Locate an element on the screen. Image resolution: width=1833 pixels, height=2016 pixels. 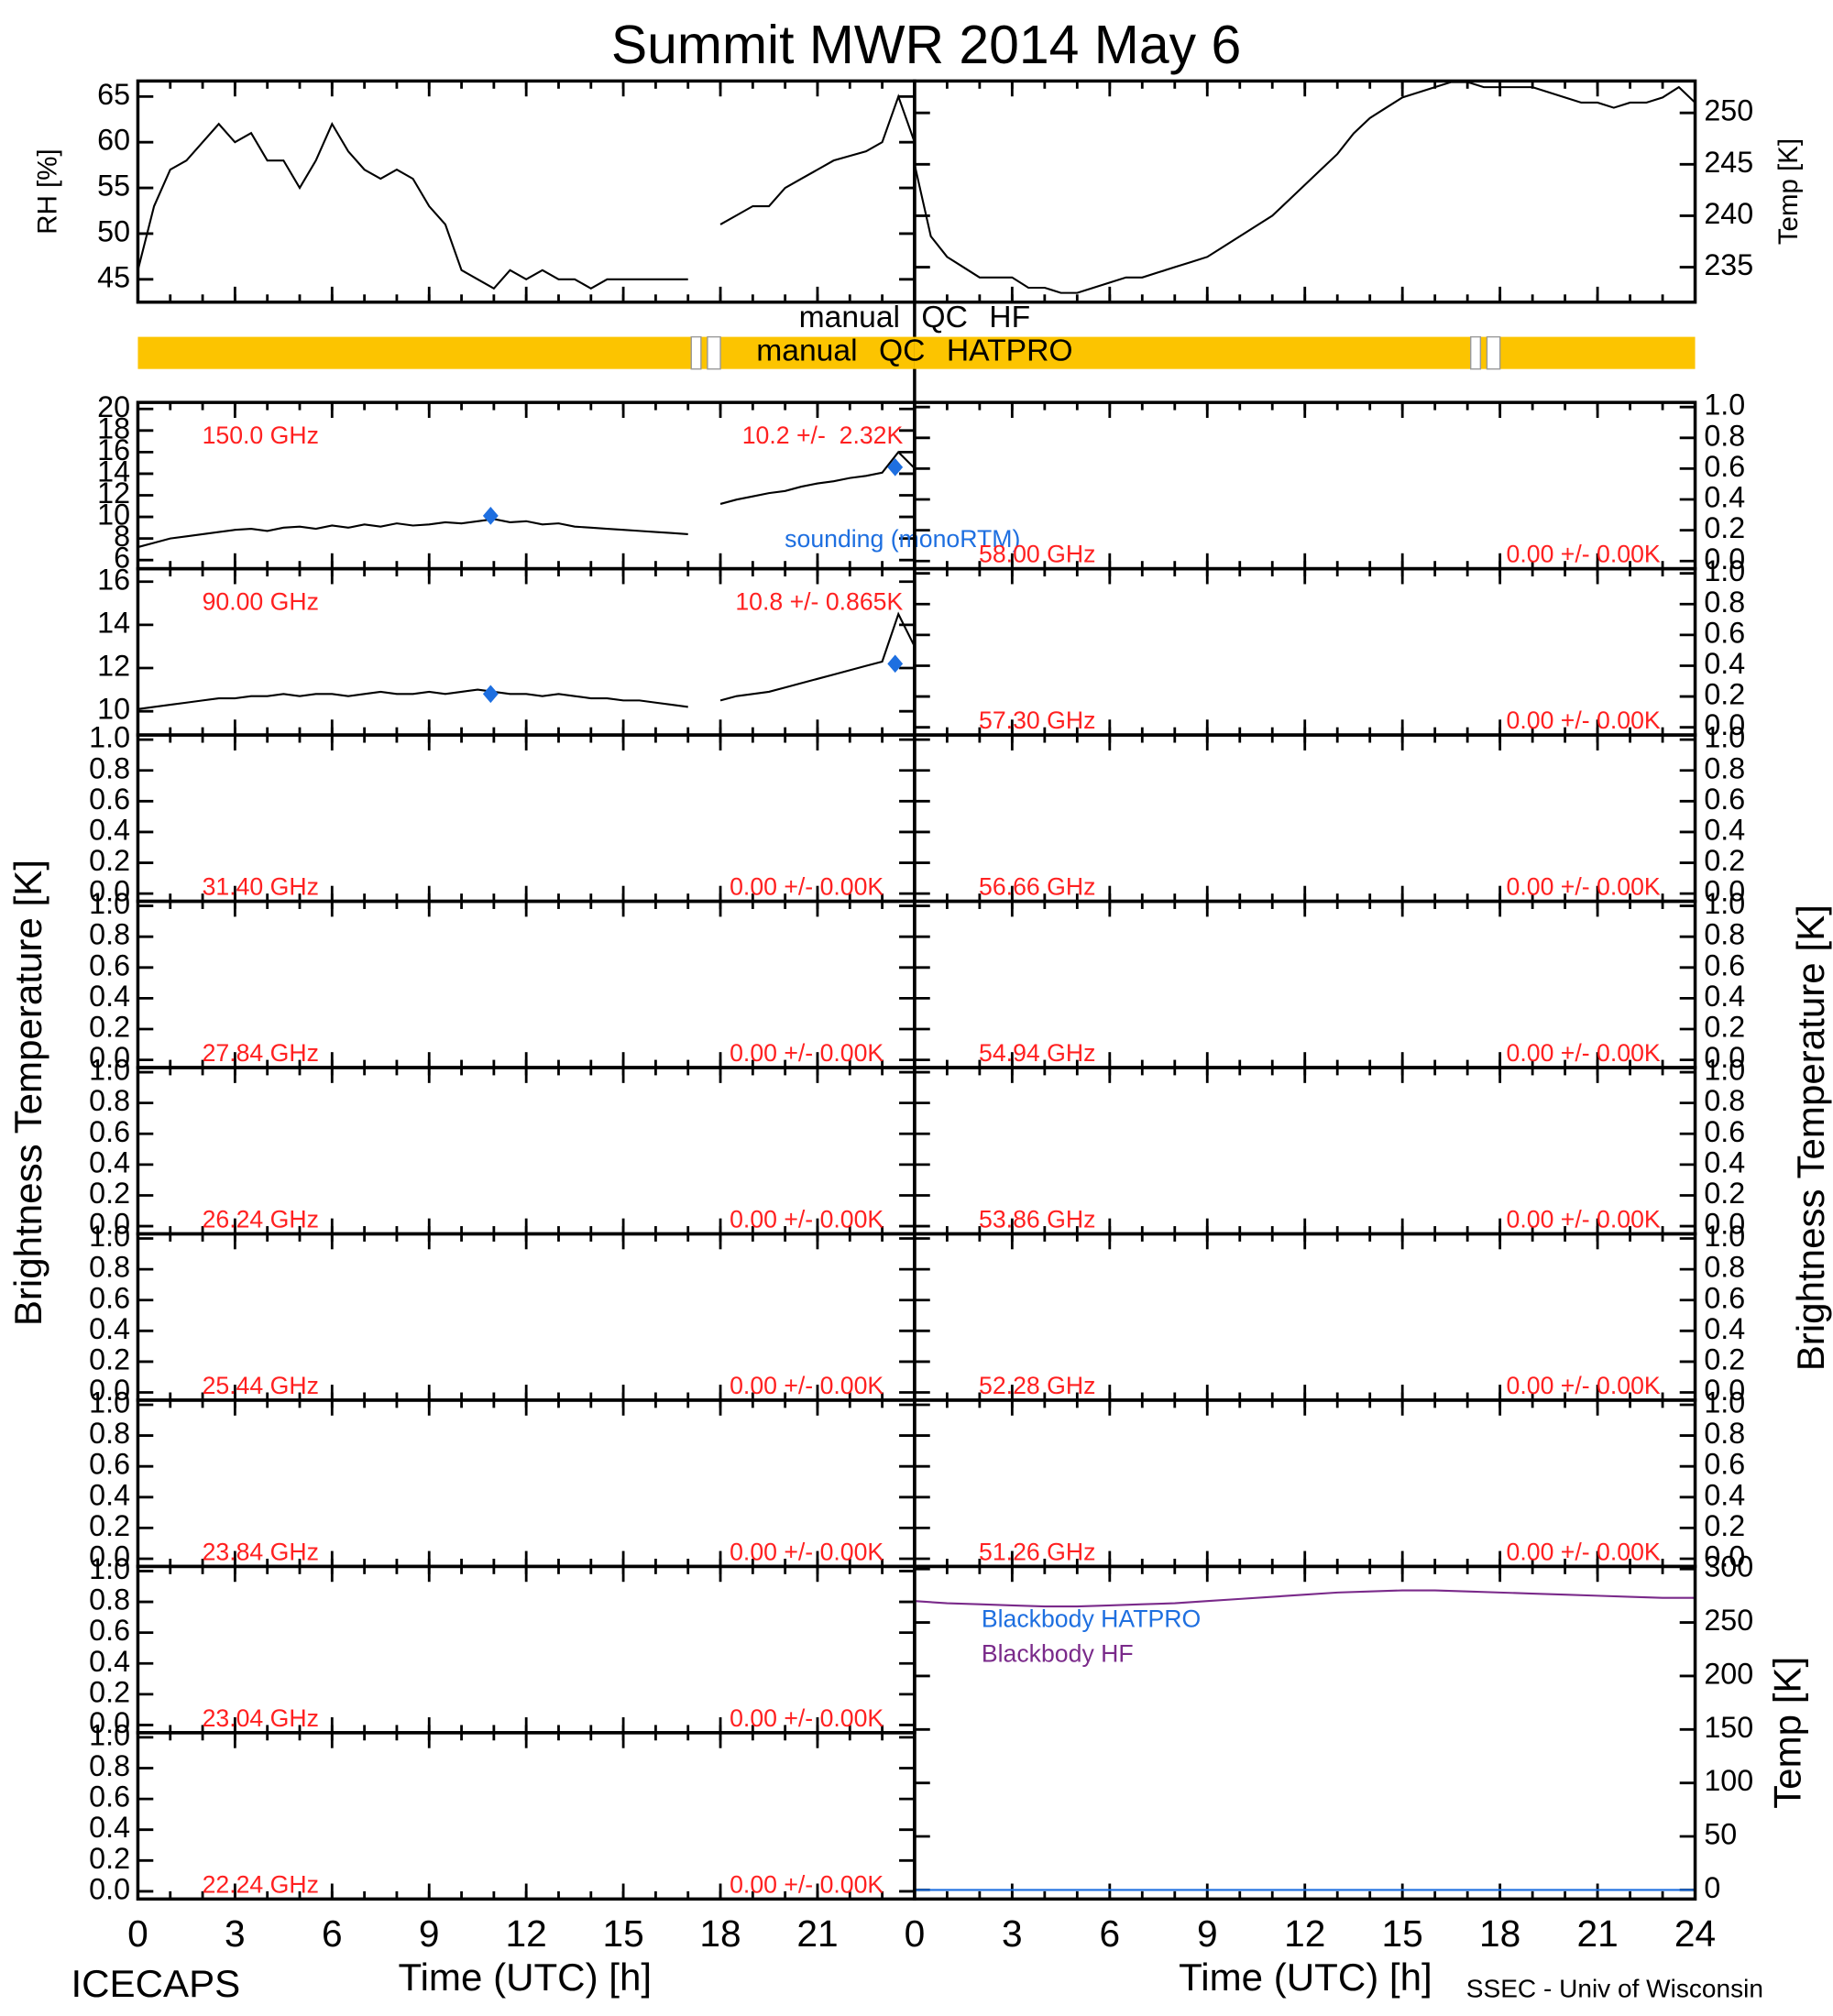
x-tick-label: 18 is located at coordinates (1499, 1933).